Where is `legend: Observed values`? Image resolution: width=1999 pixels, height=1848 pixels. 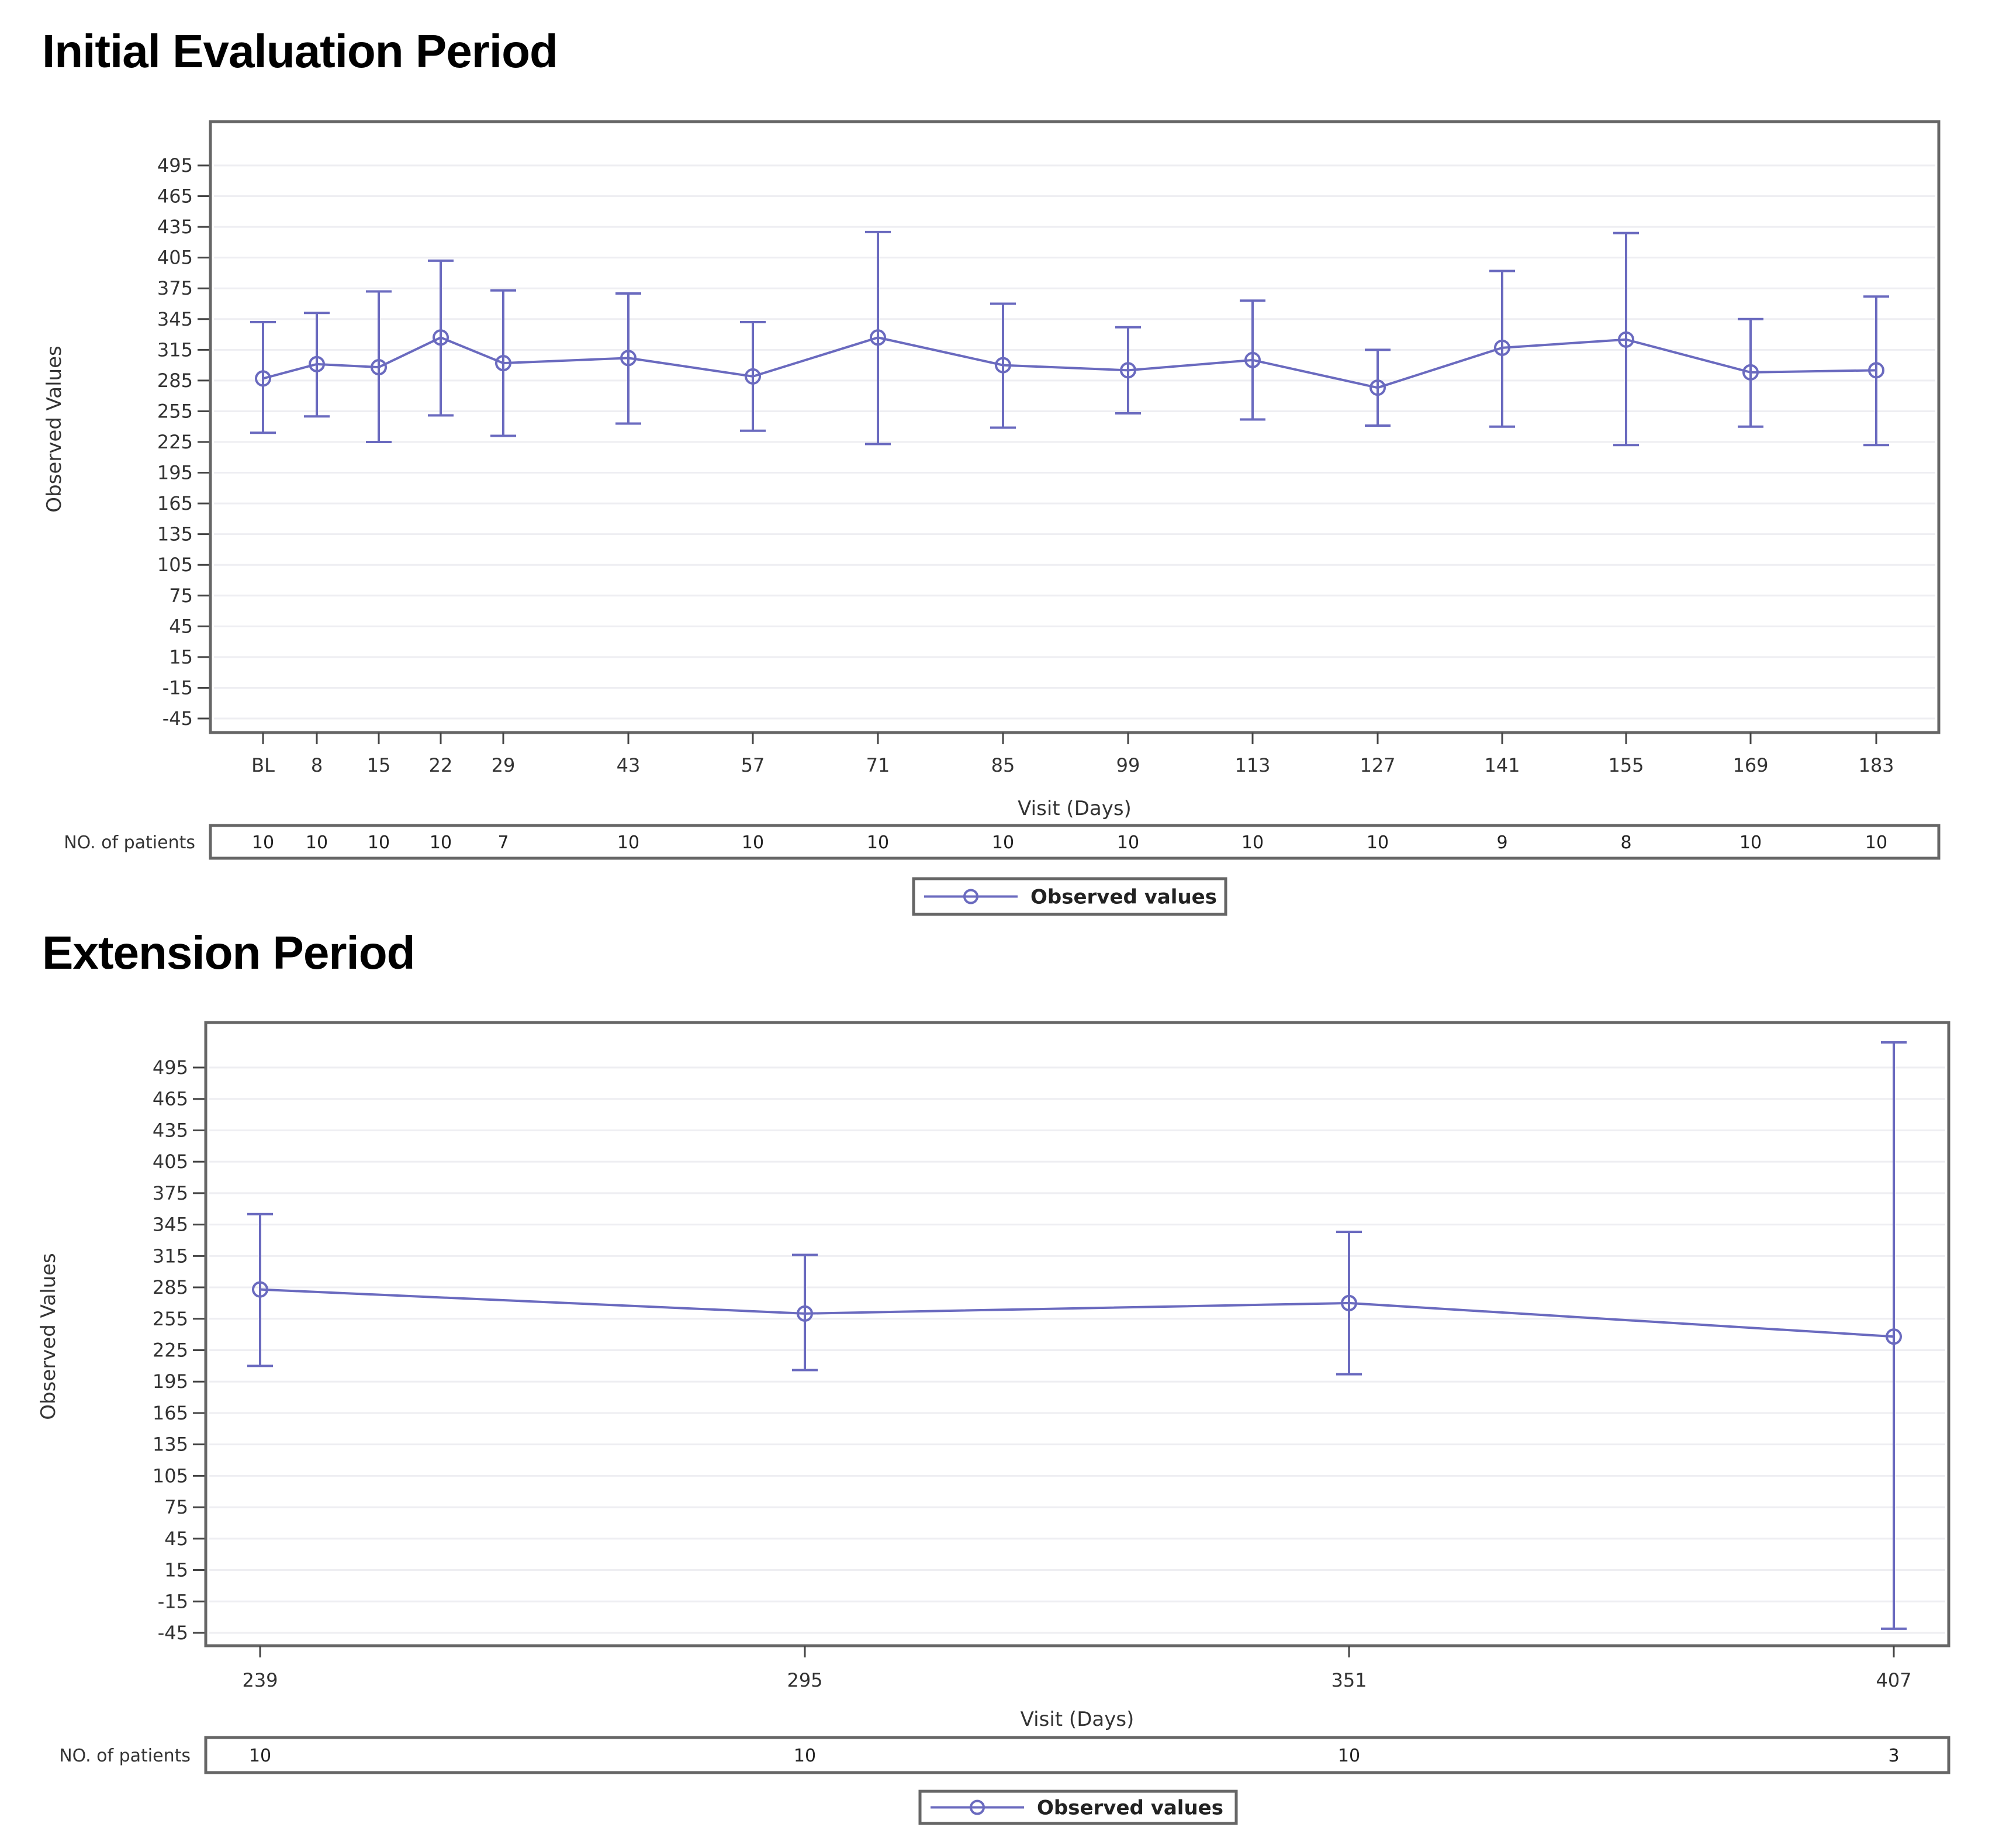 legend: Observed values is located at coordinates (1069, 897).